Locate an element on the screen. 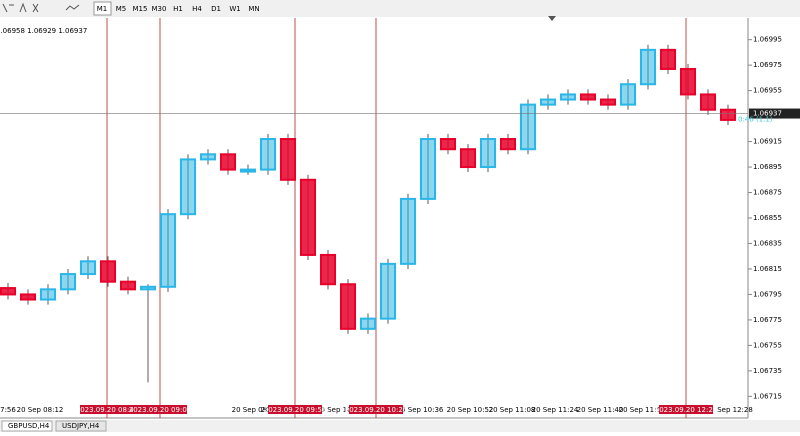 This screenshot has height=436, width=800. x-tick-label: 2023.09.20 09:55 is located at coordinates (295, 410).